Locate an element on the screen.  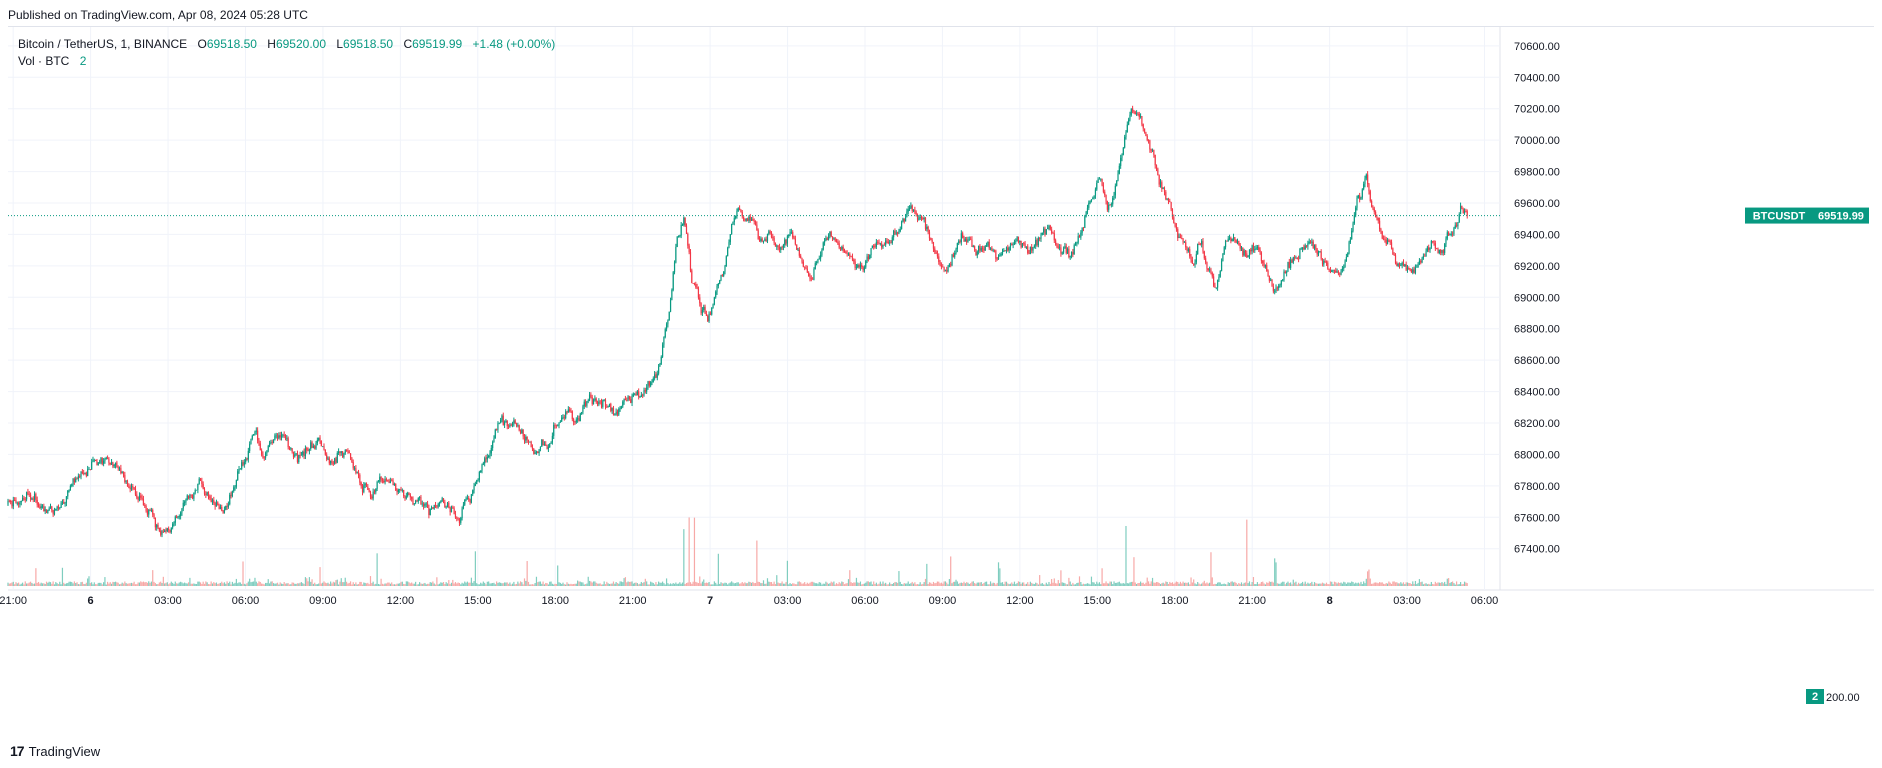
time-tick-label: 12:00 is located at coordinates (401, 601).